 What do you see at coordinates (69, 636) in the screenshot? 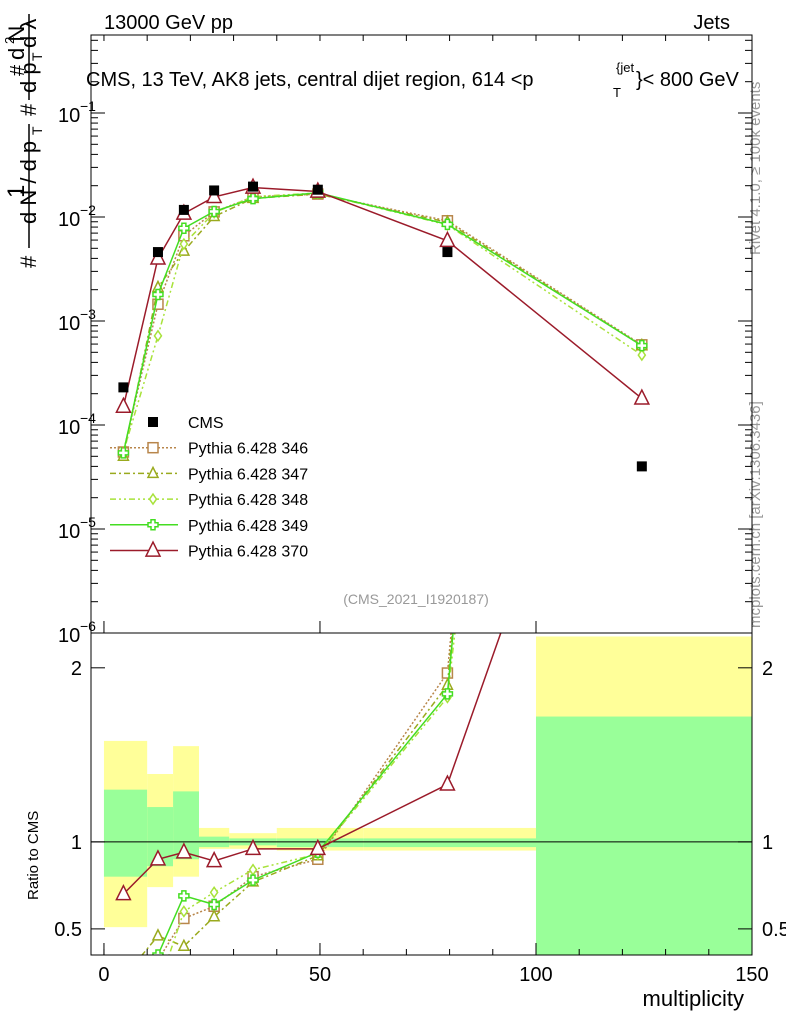
I see `y-tick-label-base-0: 10` at bounding box center [69, 636].